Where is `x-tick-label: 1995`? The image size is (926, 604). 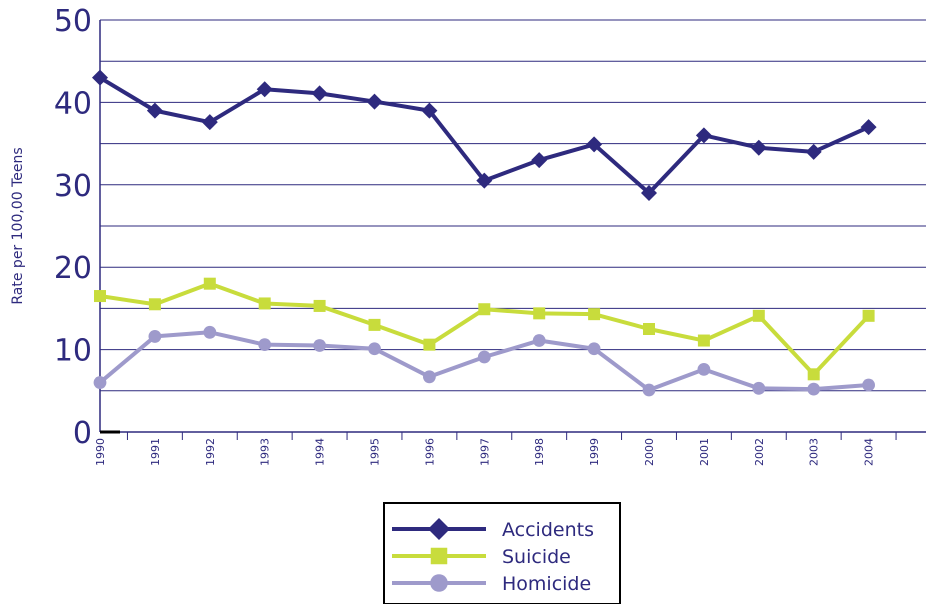
x-tick-label: 1995 is located at coordinates (375, 452).